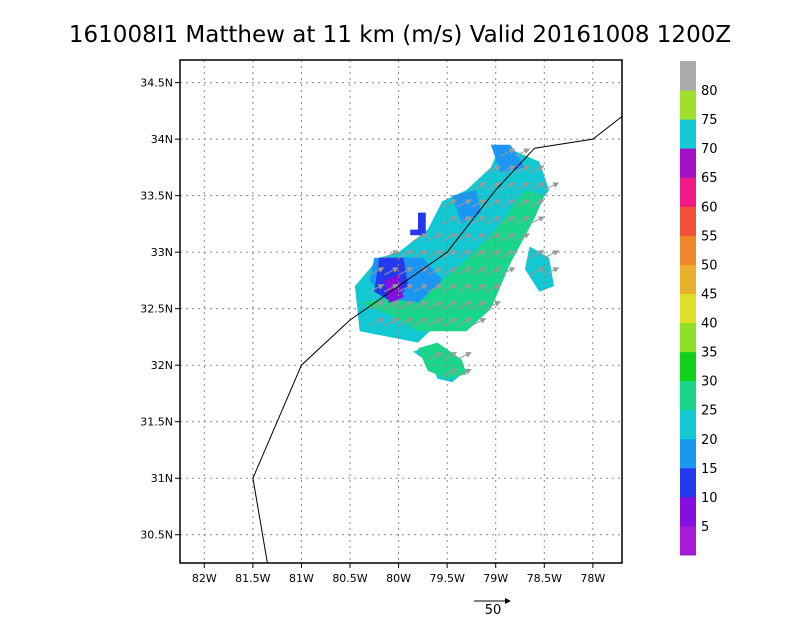 The image size is (800, 618). Describe the element at coordinates (709, 295) in the screenshot. I see `colorbar-label: 45` at that location.